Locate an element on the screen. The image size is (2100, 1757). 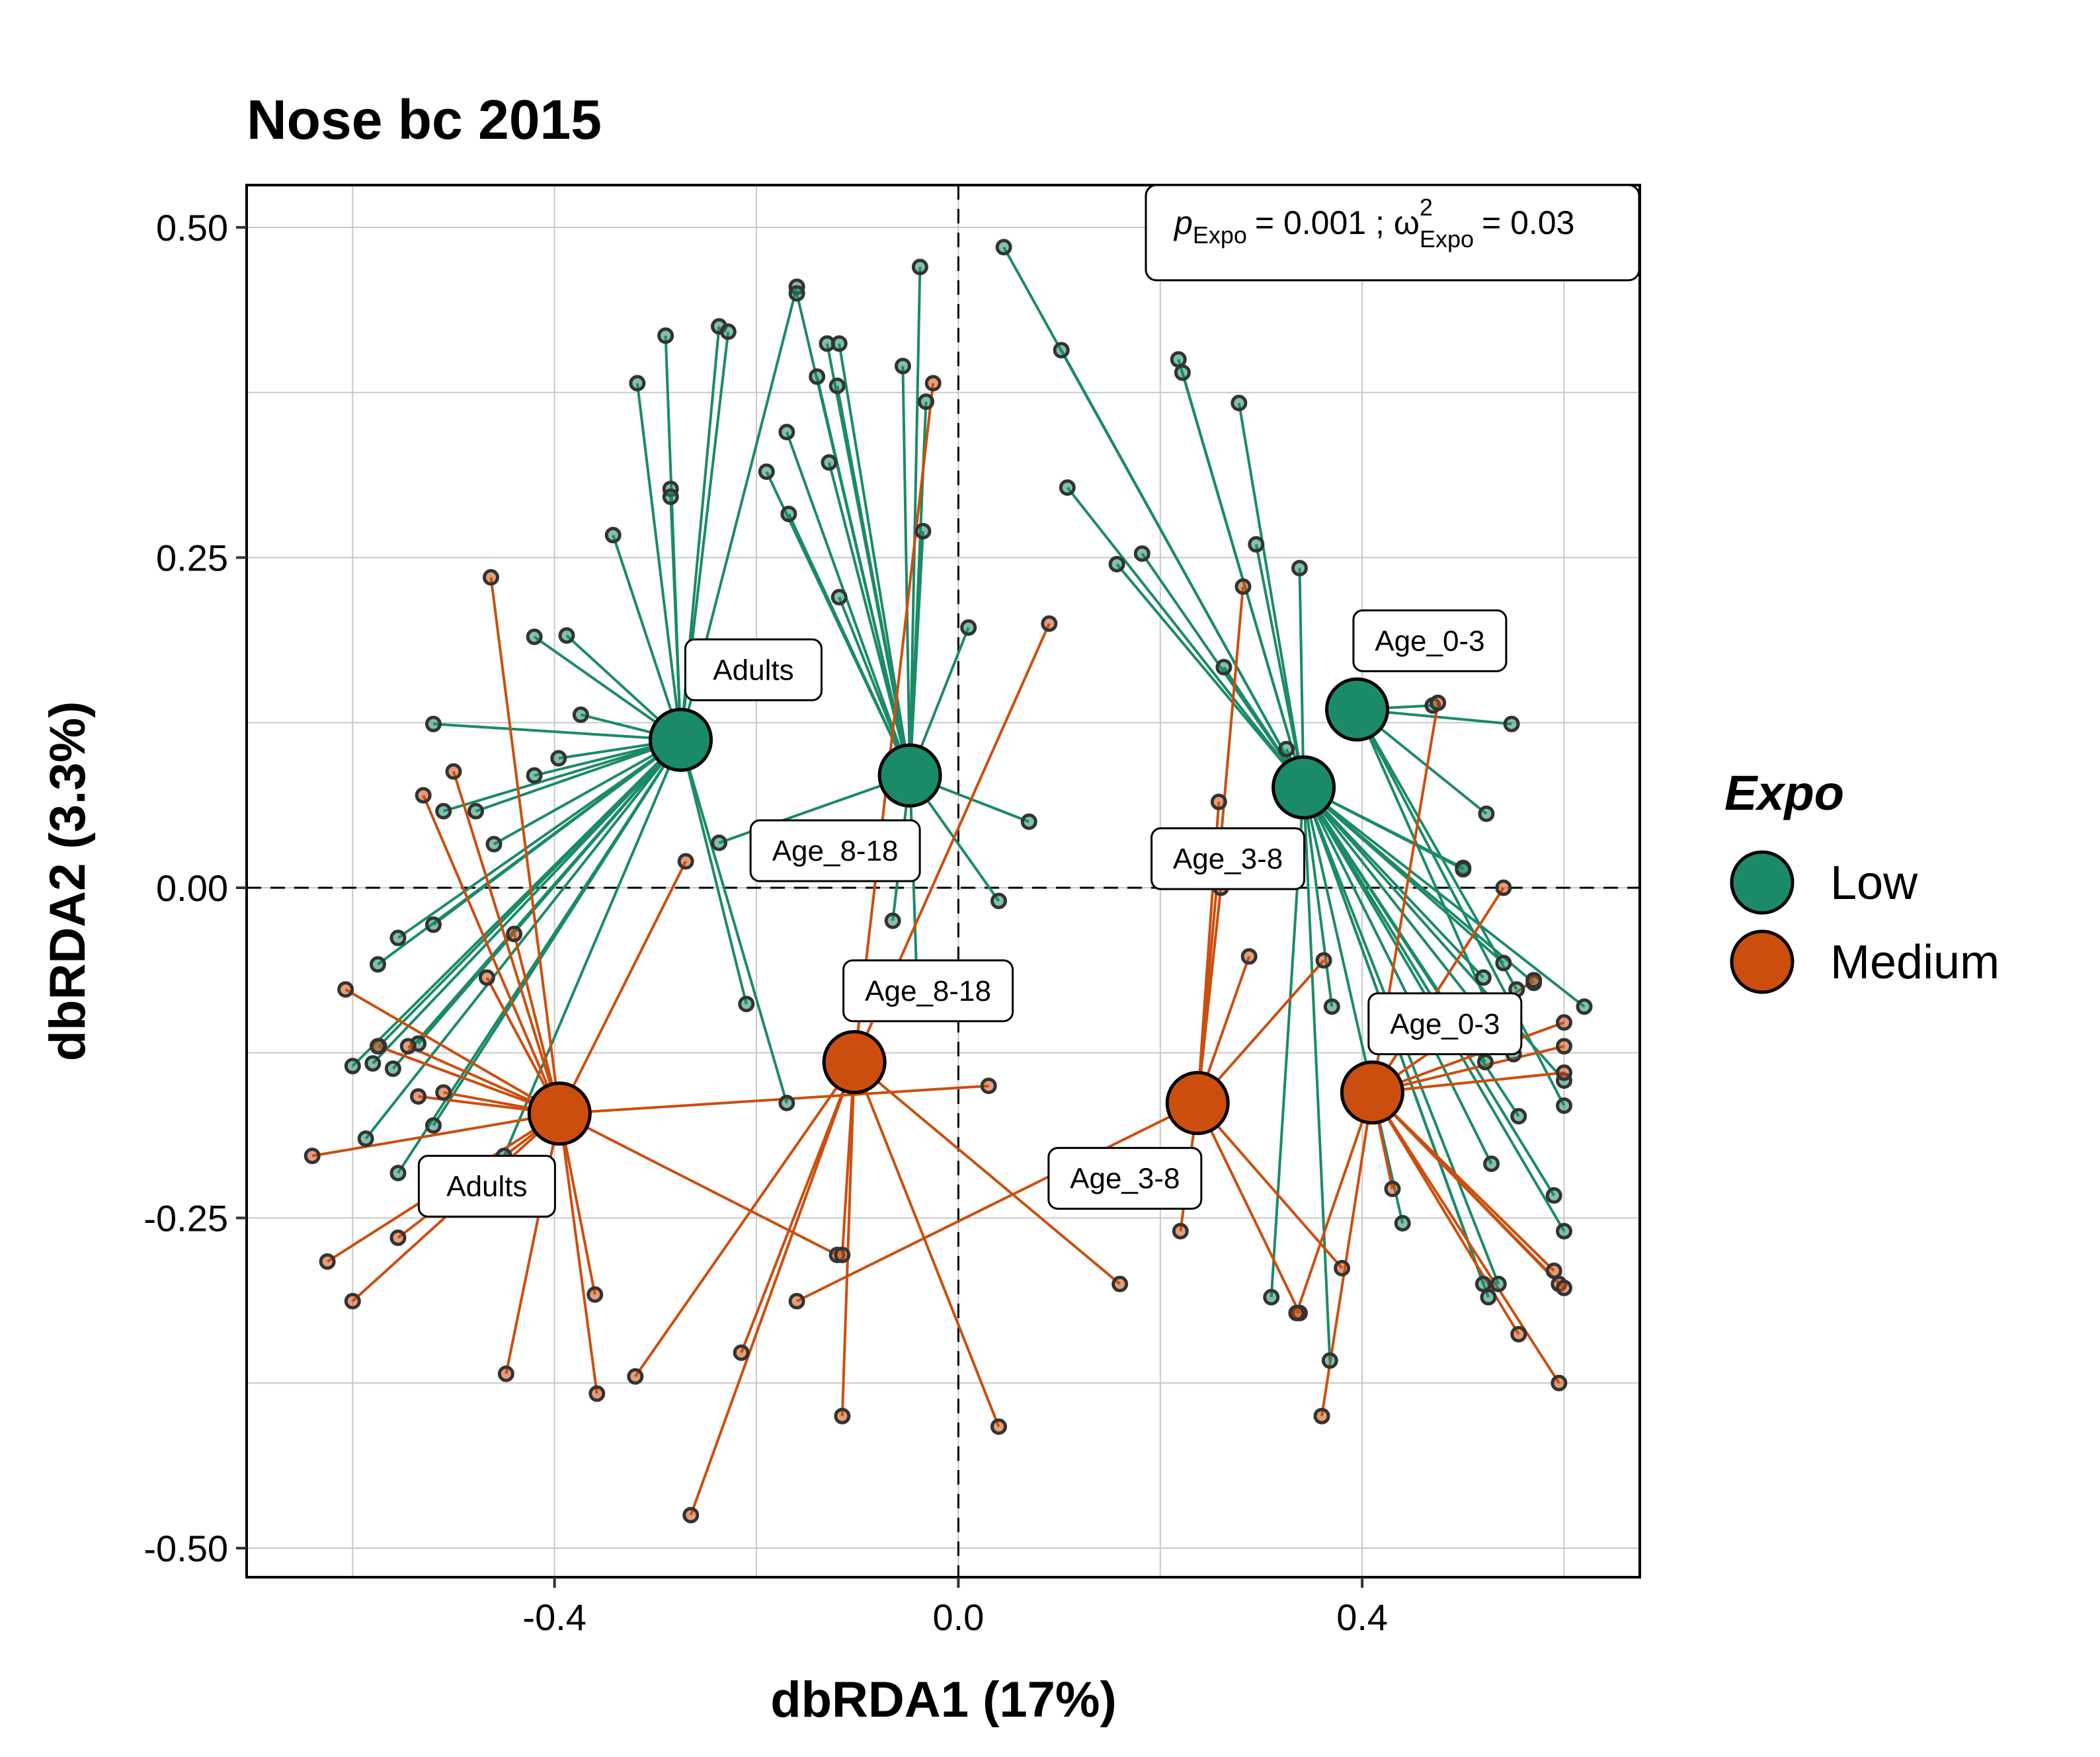
omega-subscript: Expo is located at coordinates (1447, 239).